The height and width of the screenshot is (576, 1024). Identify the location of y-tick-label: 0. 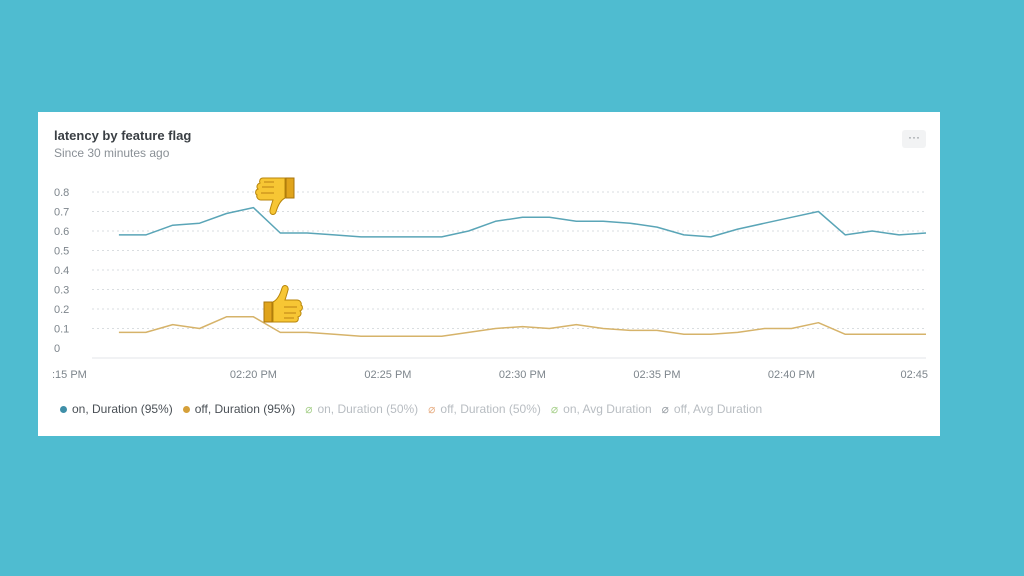
(57, 349).